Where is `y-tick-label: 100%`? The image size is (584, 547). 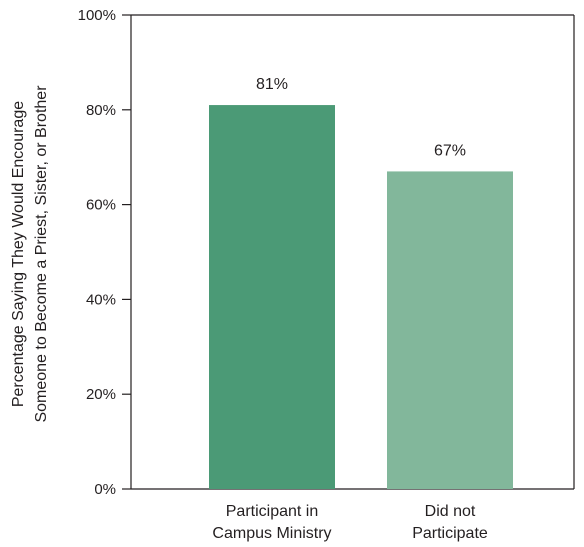
y-tick-label: 100% is located at coordinates (97, 15).